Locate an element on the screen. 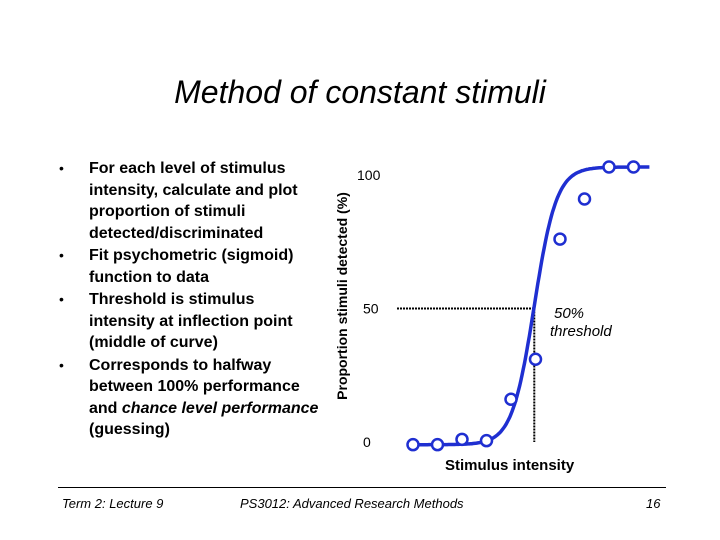 The image size is (720, 540). x-axis-label: Stimulus intensity is located at coordinates (510, 465).